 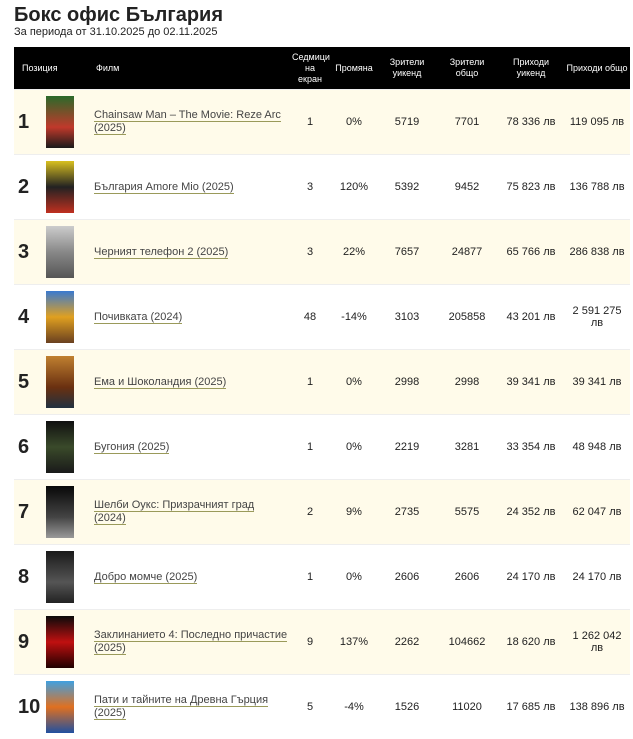 I want to click on table-cell: 2219, so click(x=407, y=447).